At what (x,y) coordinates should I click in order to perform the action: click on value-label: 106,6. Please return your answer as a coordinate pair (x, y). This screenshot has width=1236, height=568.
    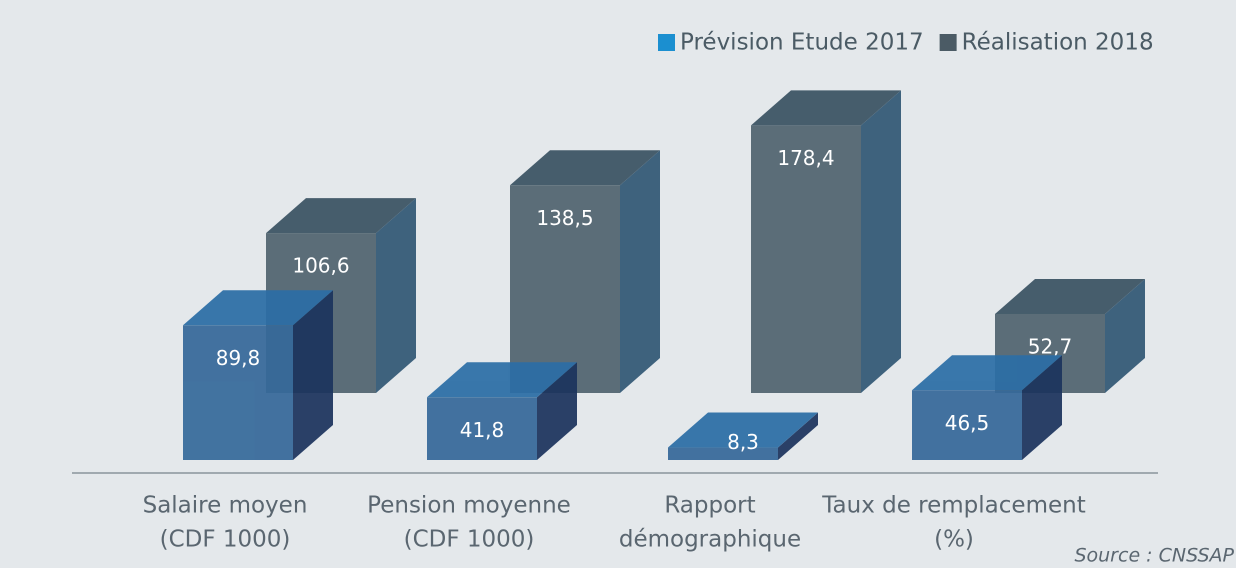
    Looking at the image, I should click on (320, 266).